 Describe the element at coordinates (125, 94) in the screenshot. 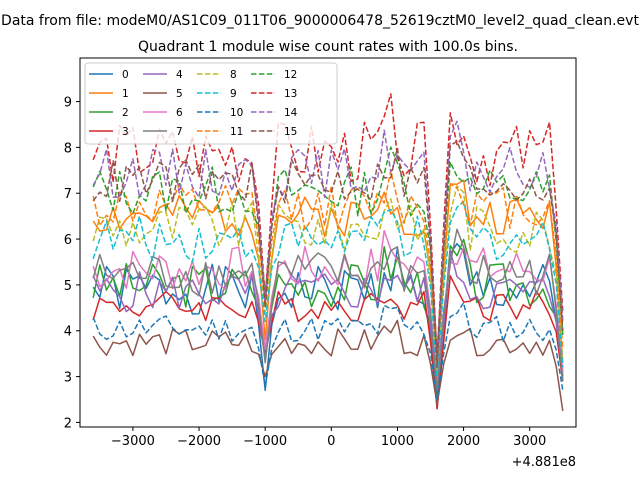

I see `legend-label-1: 1` at that location.